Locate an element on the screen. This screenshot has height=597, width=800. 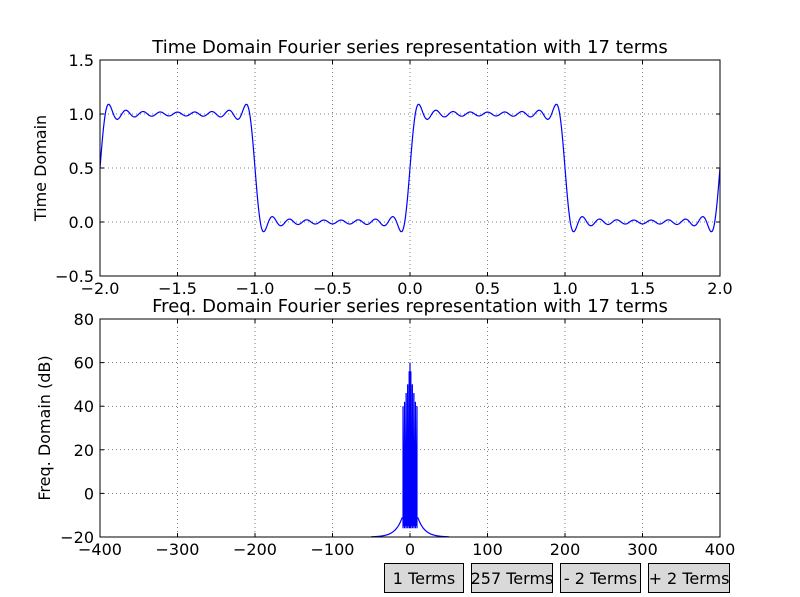
257-terms-button: 257 Terms is located at coordinates (512, 578).